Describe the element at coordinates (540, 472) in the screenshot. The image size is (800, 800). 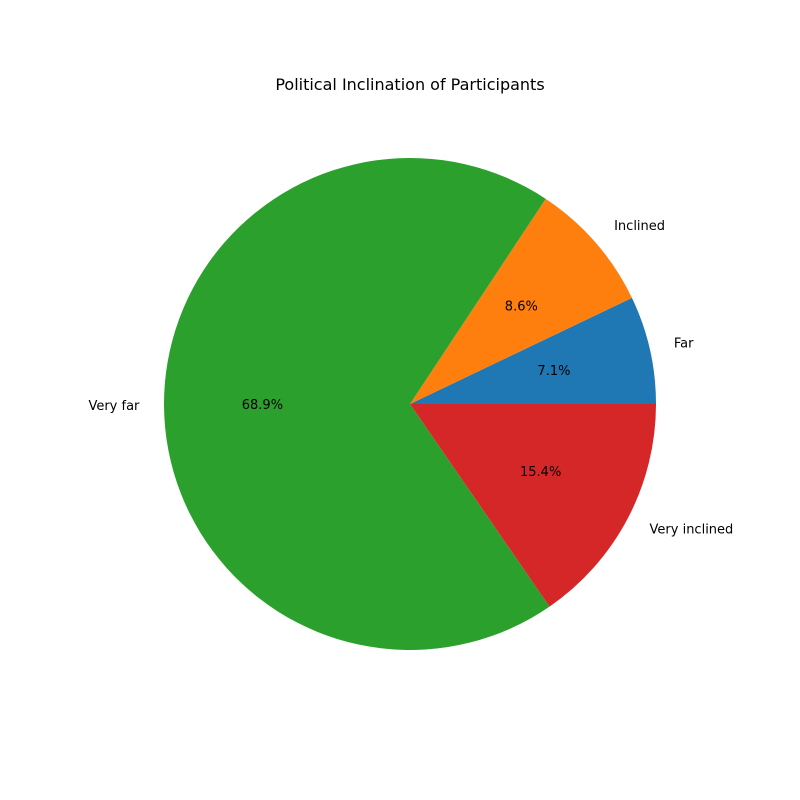
I see `pie-pct-label-very-inclined: 15.4%` at that location.